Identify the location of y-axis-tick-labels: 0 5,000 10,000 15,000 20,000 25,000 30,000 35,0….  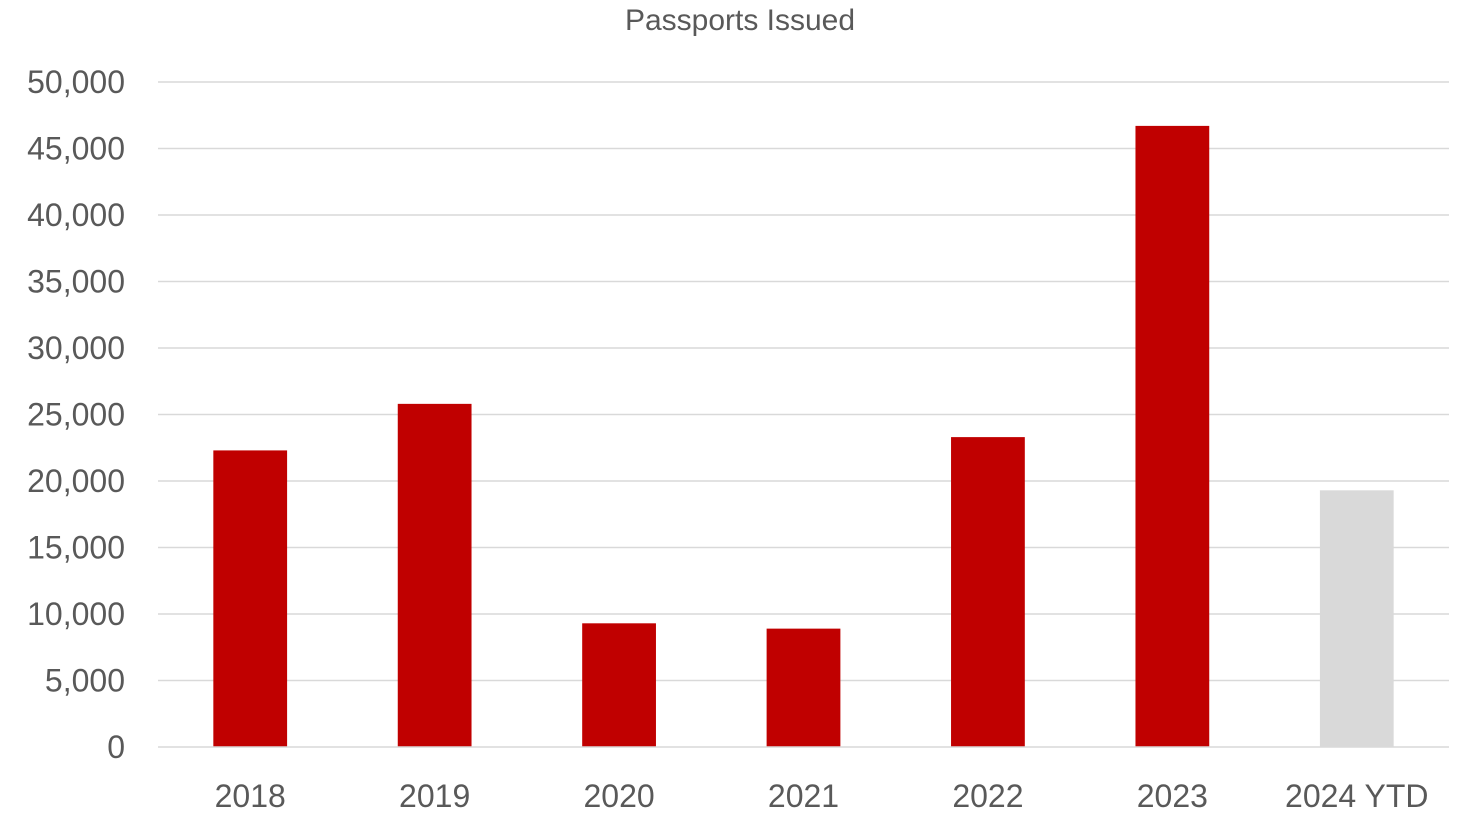
(76, 414).